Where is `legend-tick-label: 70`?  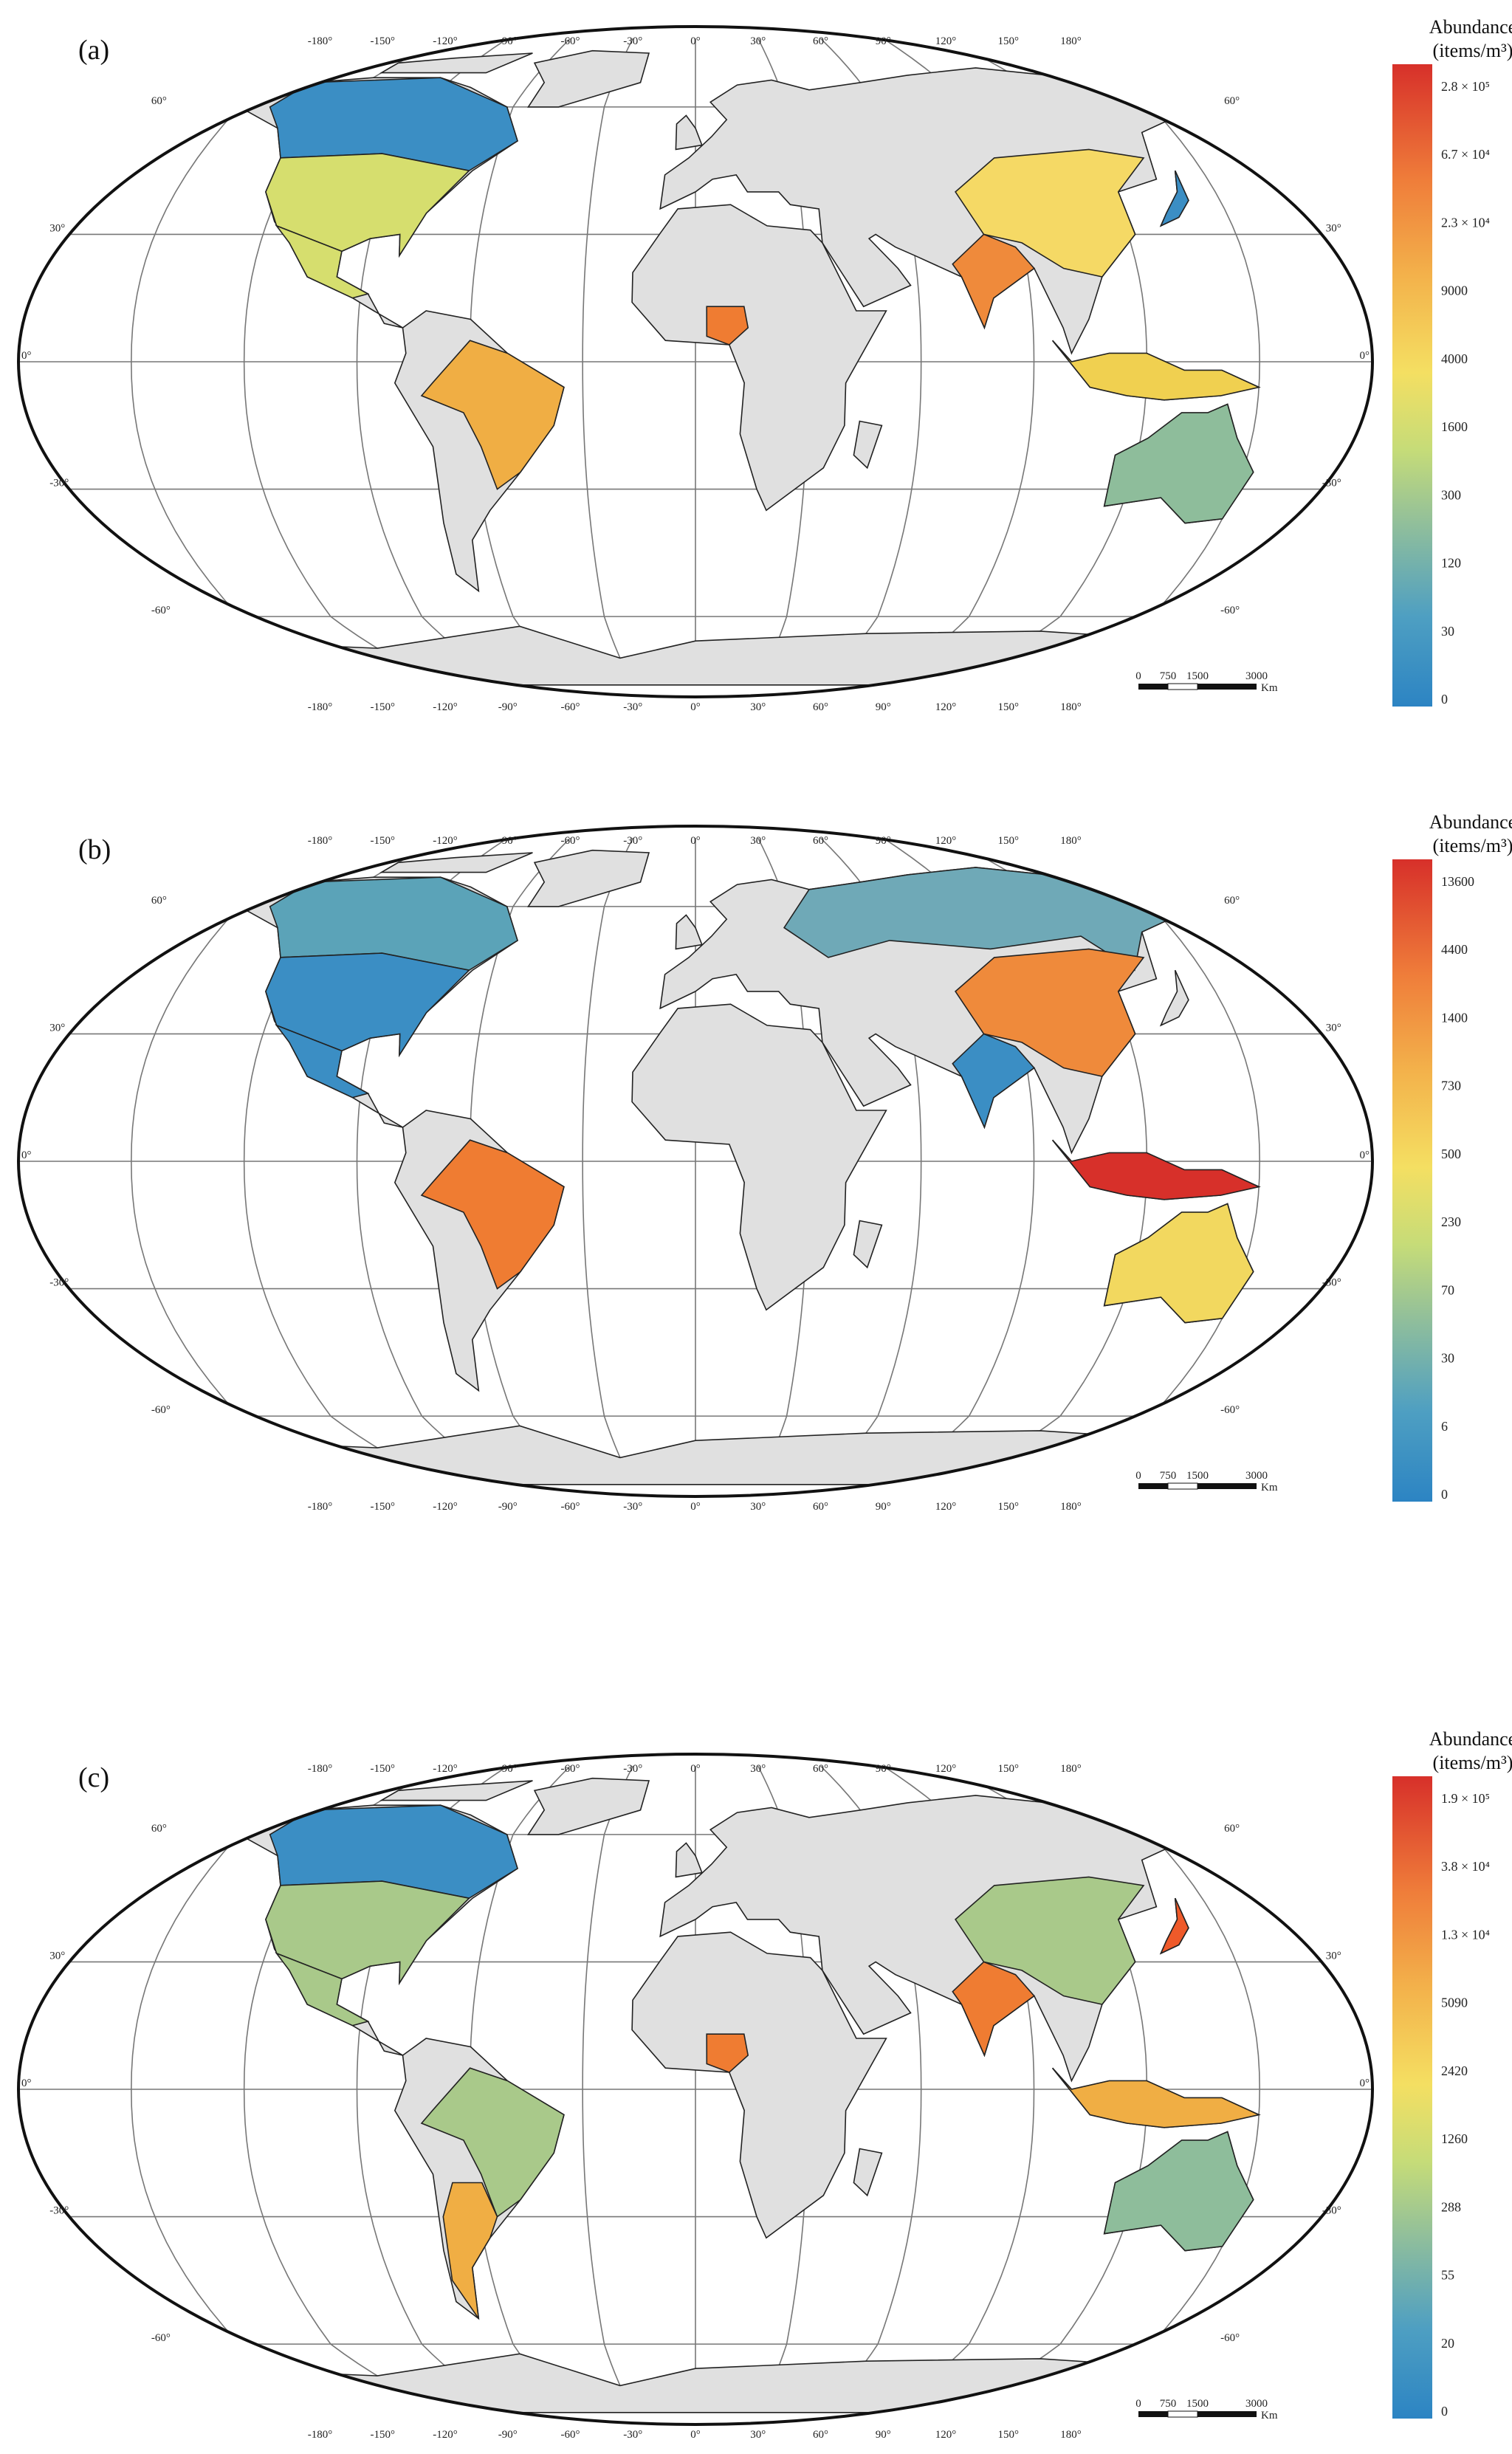 legend-tick-label: 70 is located at coordinates (1447, 1289).